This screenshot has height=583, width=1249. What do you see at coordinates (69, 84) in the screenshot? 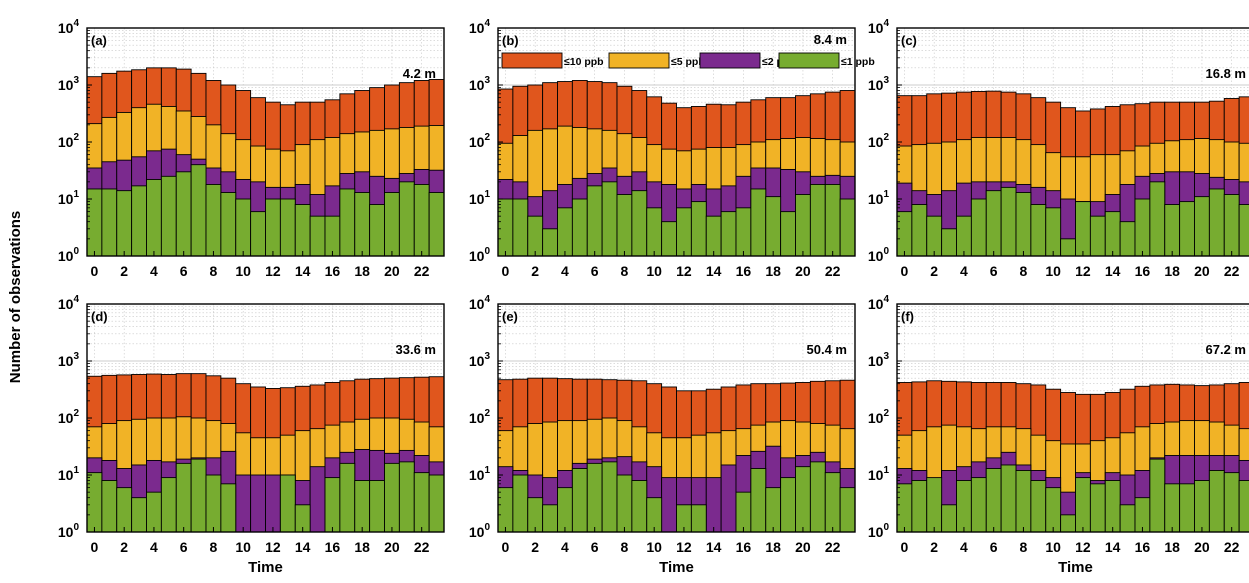
I see `y-tick-label: 10³` at bounding box center [69, 84].